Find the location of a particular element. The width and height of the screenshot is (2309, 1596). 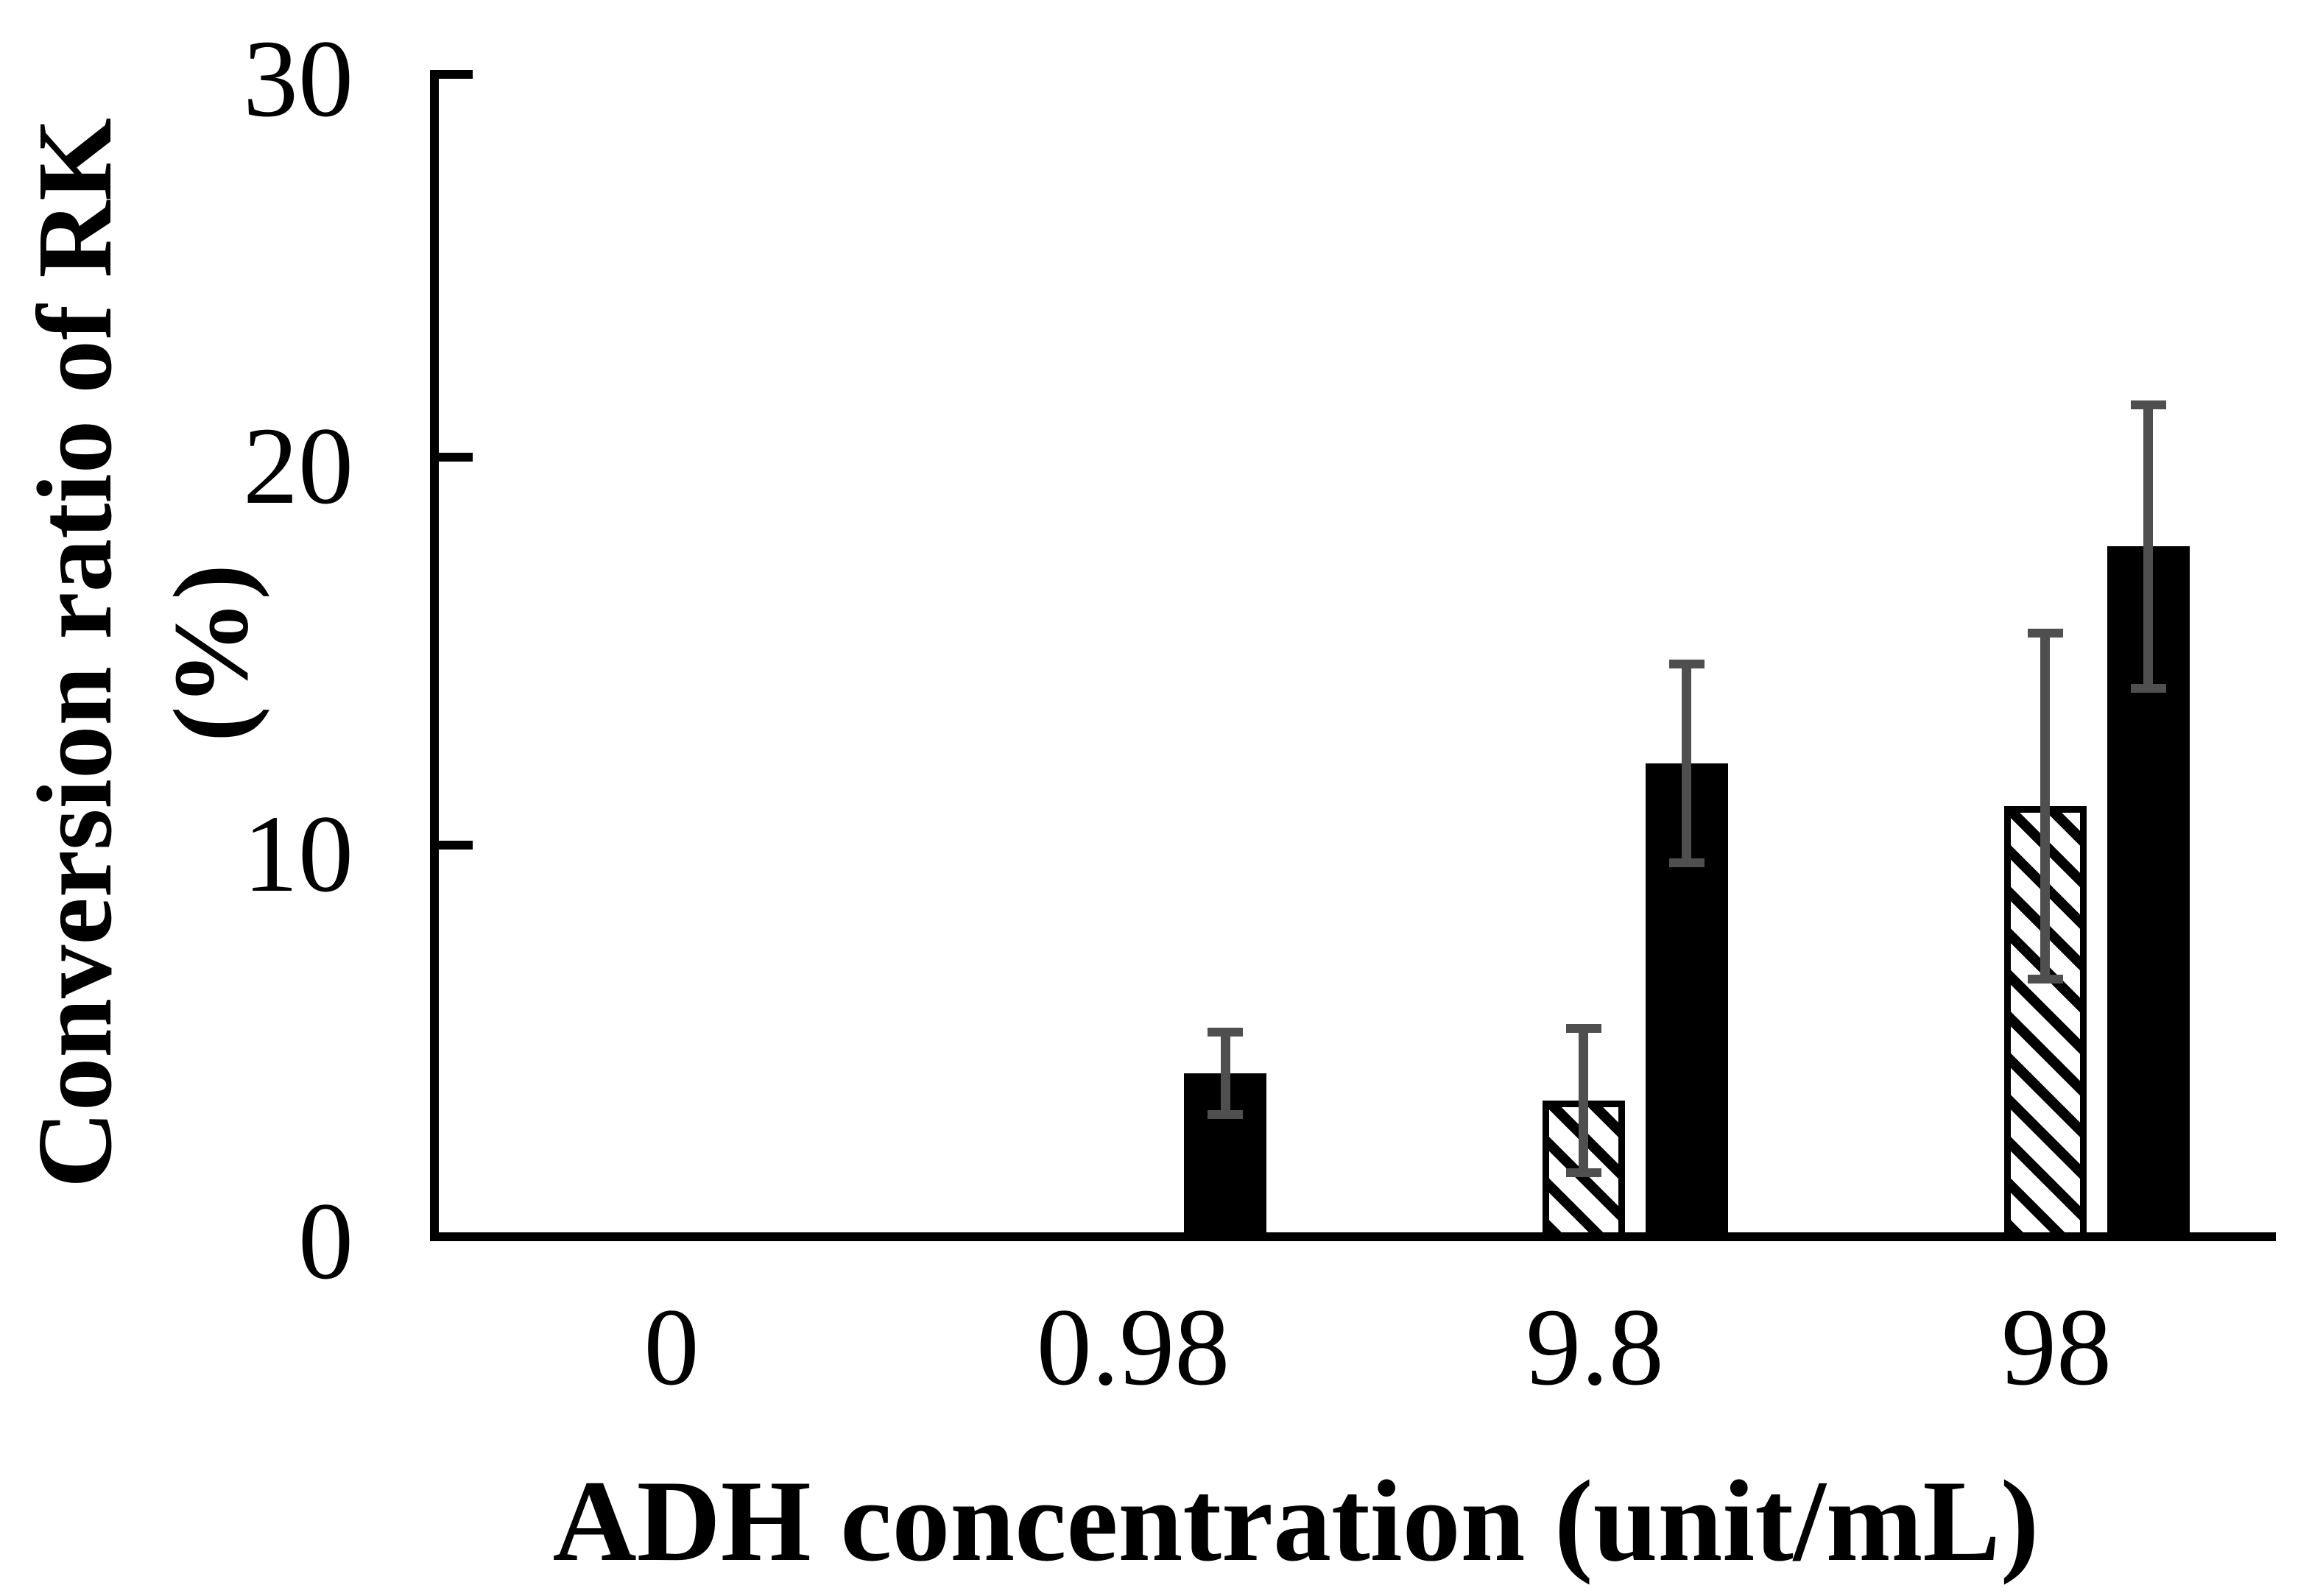

y-tick-label-0: 0 is located at coordinates (325, 1241).